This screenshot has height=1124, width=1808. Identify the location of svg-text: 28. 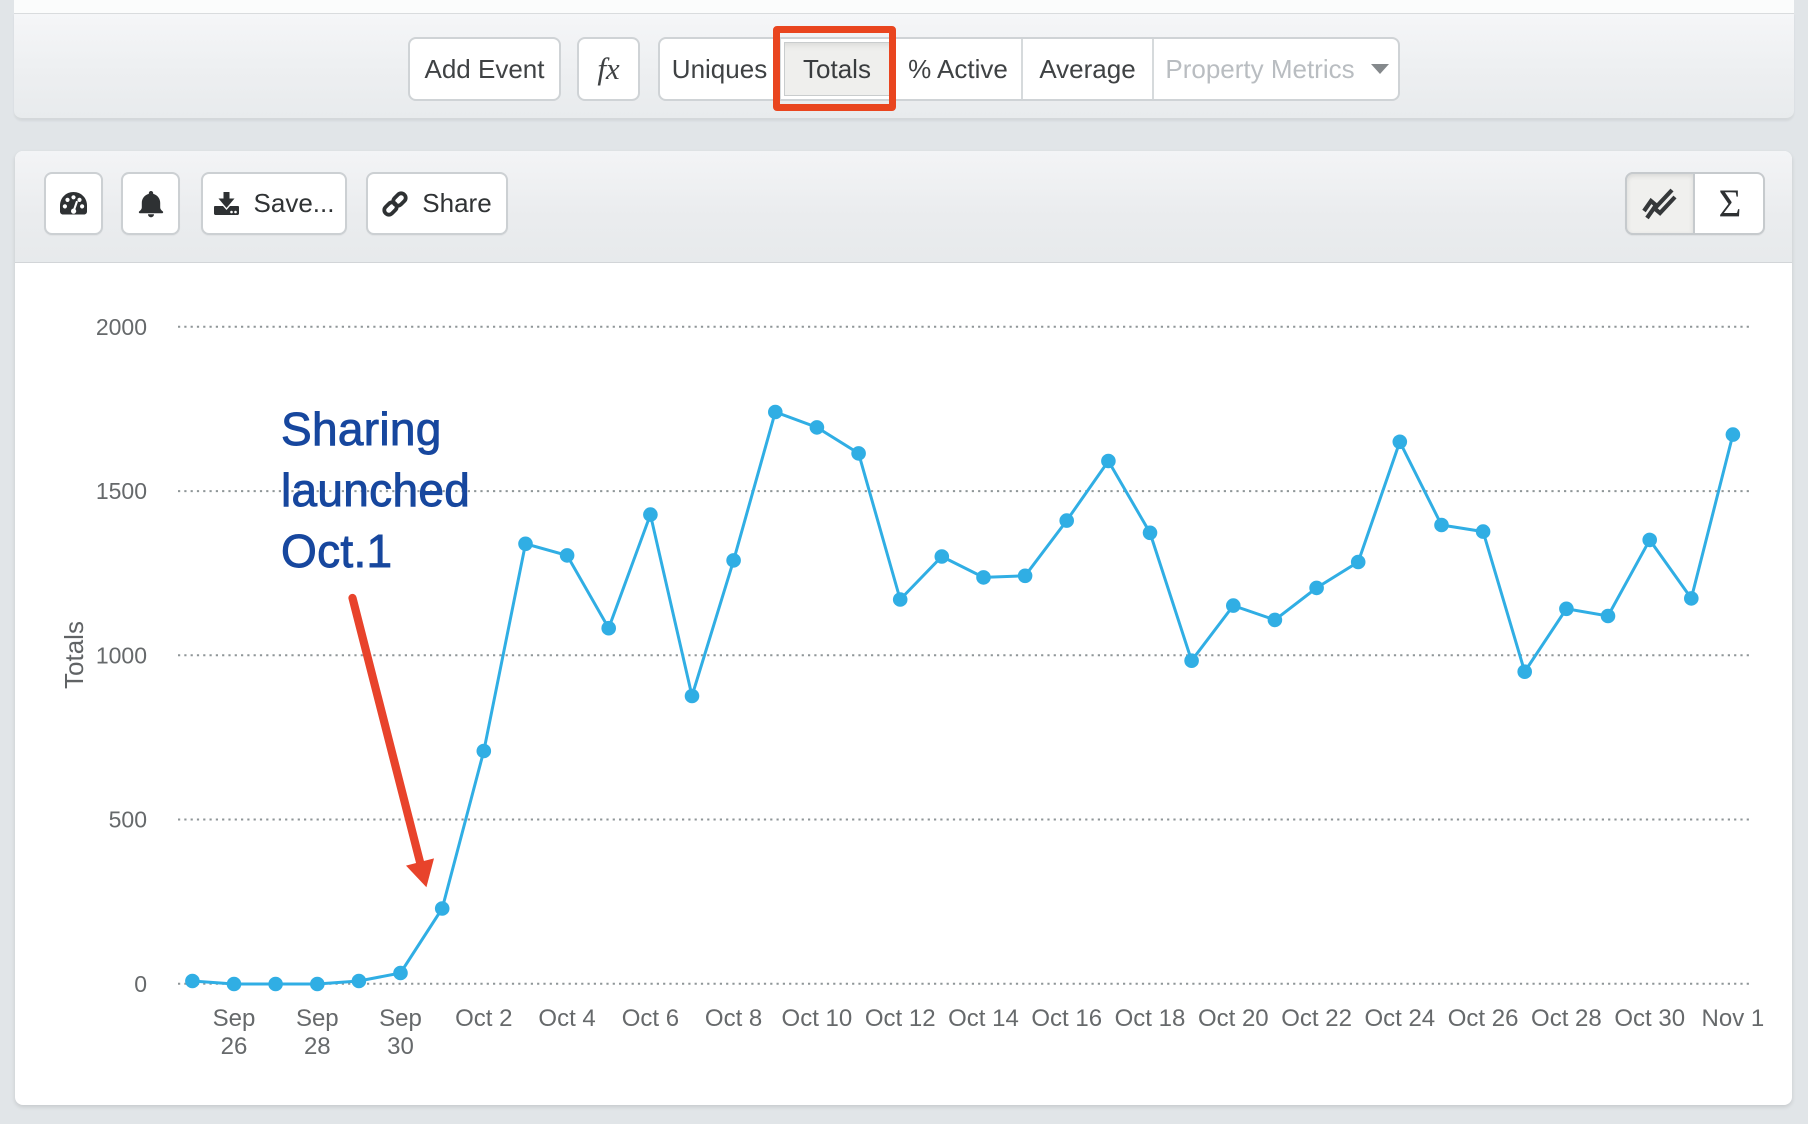
(317, 1046).